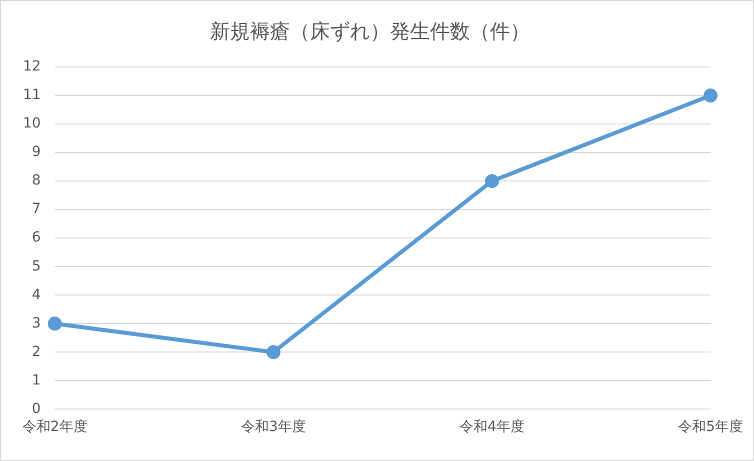  What do you see at coordinates (31, 124) in the screenshot?
I see `y-tick-label: 10` at bounding box center [31, 124].